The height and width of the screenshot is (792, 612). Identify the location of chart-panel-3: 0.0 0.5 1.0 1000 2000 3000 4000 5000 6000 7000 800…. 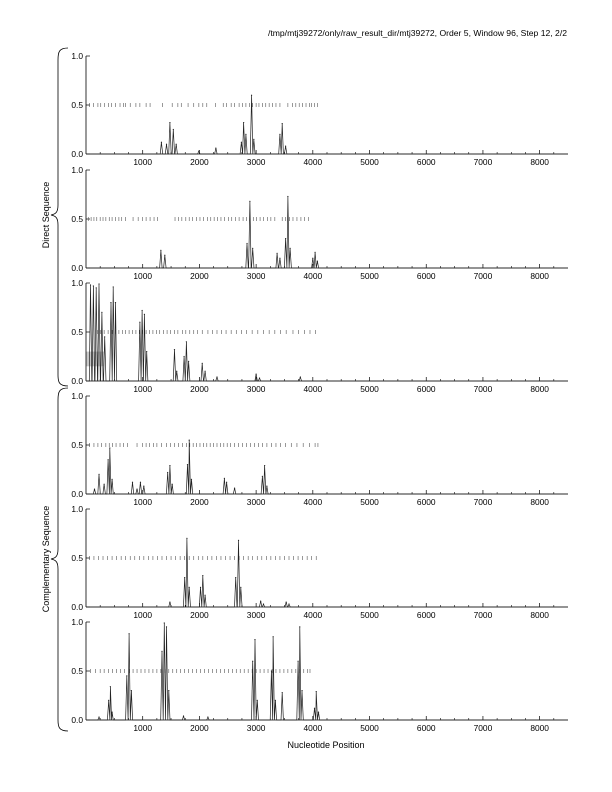
(319, 336).